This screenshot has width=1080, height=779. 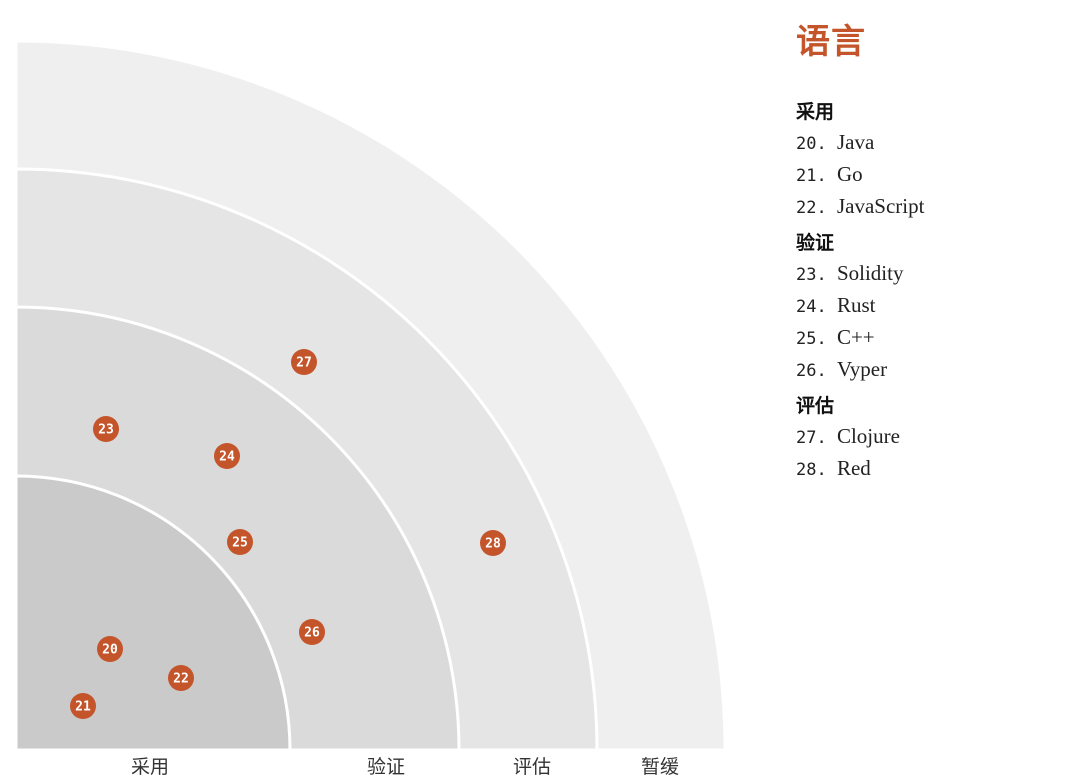 I want to click on blip-number: 21, so click(x=83, y=707).